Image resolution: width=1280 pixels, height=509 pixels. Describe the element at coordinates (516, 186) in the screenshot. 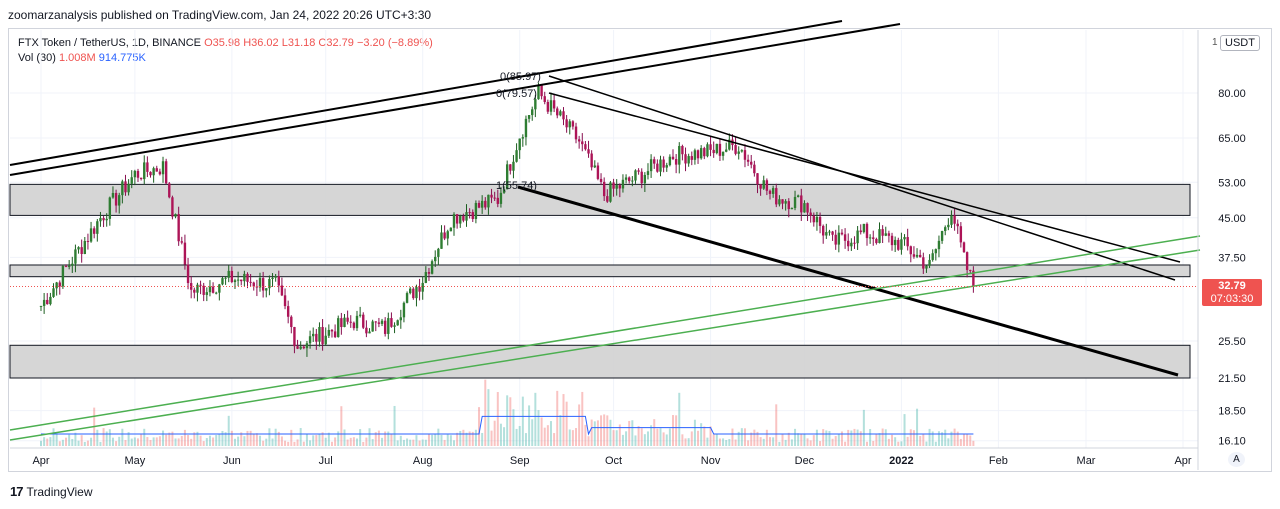

I see `fib-level-label: 1(55.74)` at that location.